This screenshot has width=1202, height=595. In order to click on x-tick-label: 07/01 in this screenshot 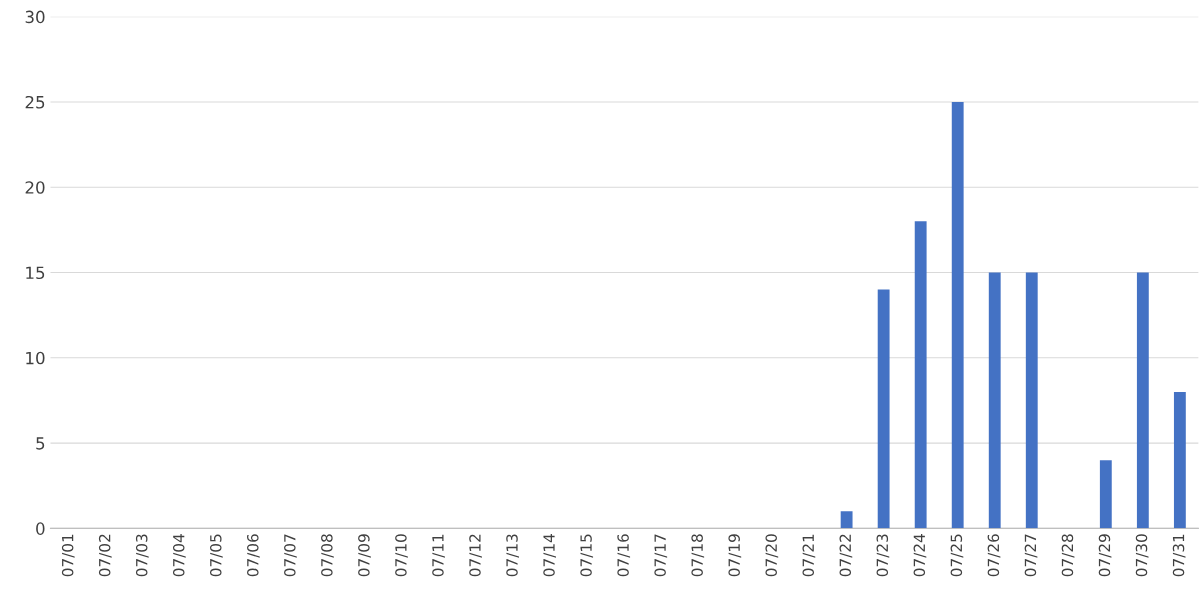, I will do `click(68, 555)`.